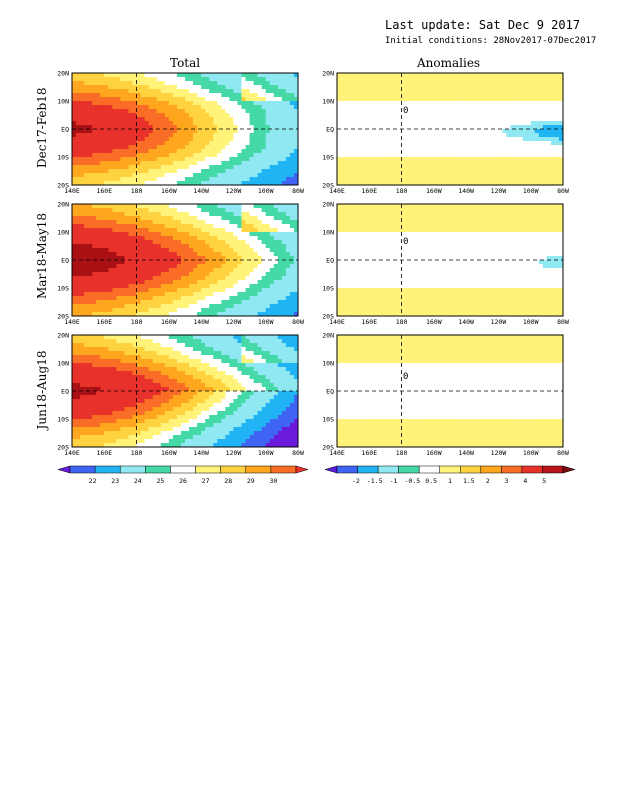 The image size is (618, 800). What do you see at coordinates (450, 260) in the screenshot?
I see `field-cells` at bounding box center [450, 260].